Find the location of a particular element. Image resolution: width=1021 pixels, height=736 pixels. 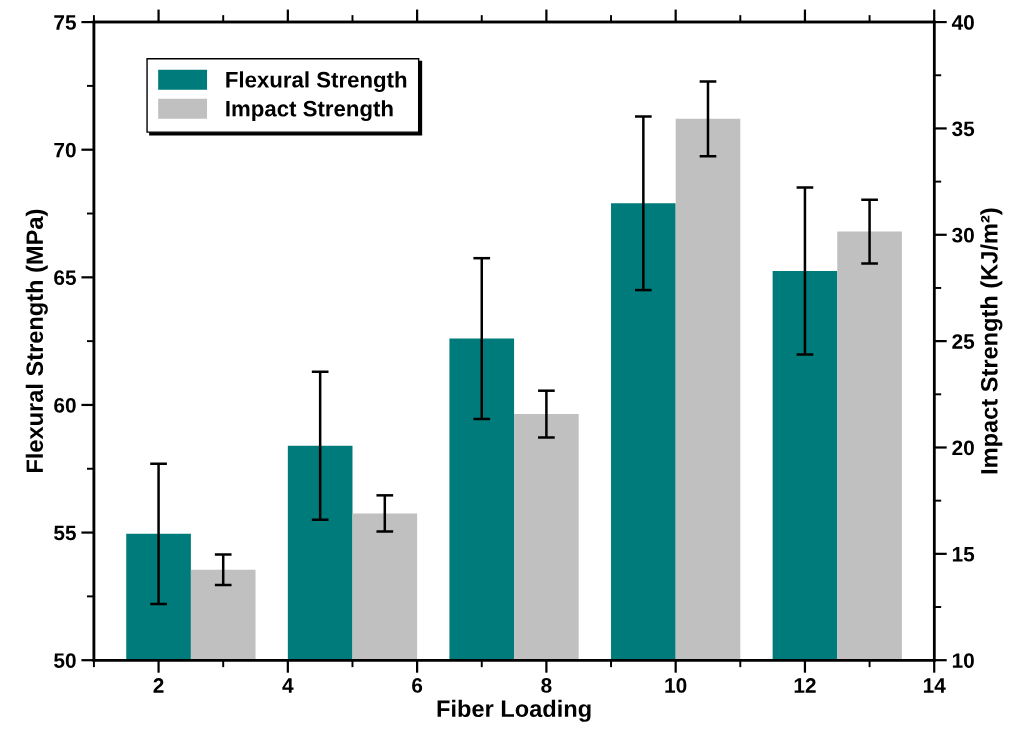

y-tick-label: 60 is located at coordinates (65, 405).